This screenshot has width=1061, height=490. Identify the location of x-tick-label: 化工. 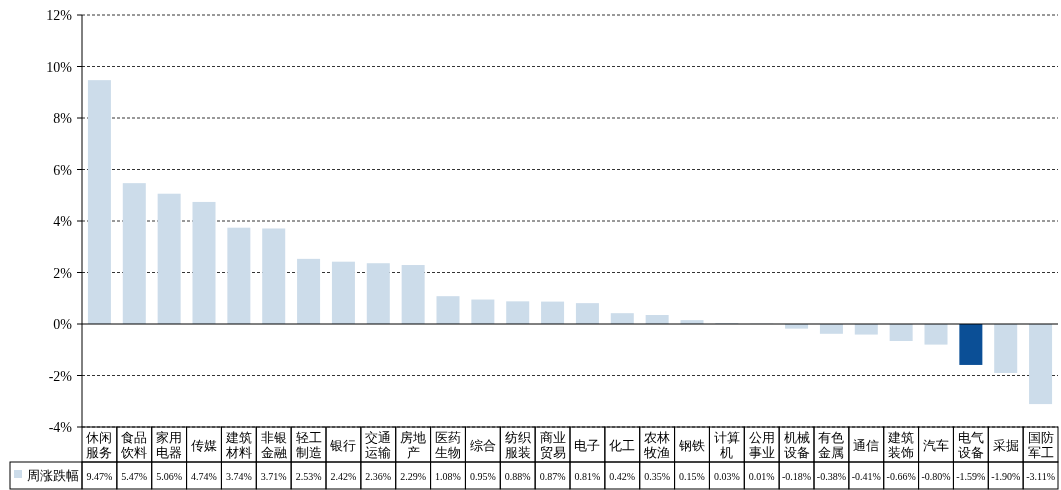
(622, 445).